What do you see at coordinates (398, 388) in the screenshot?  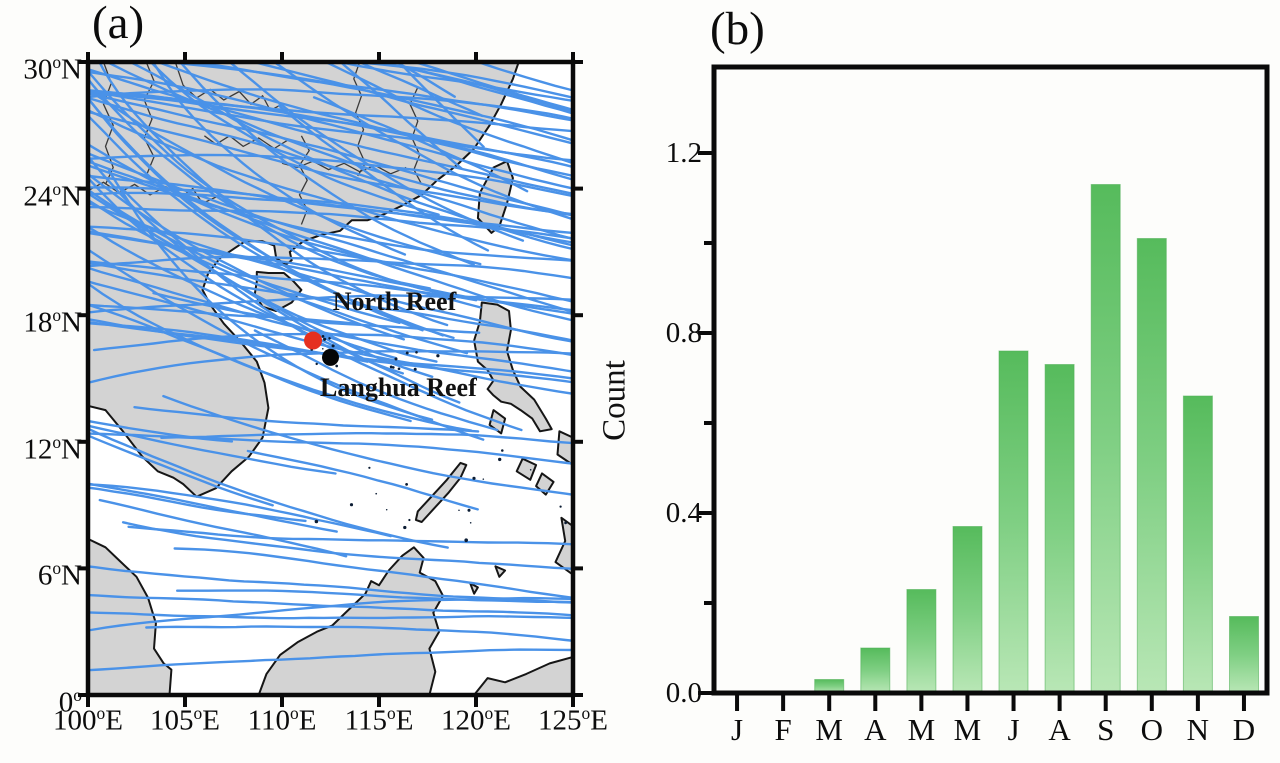 I see `reef-label-1: Langhua Reef` at bounding box center [398, 388].